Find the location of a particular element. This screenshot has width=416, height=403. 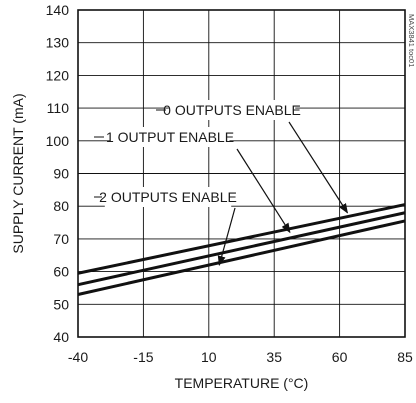

x-tick-label: -40 is located at coordinates (78, 357).